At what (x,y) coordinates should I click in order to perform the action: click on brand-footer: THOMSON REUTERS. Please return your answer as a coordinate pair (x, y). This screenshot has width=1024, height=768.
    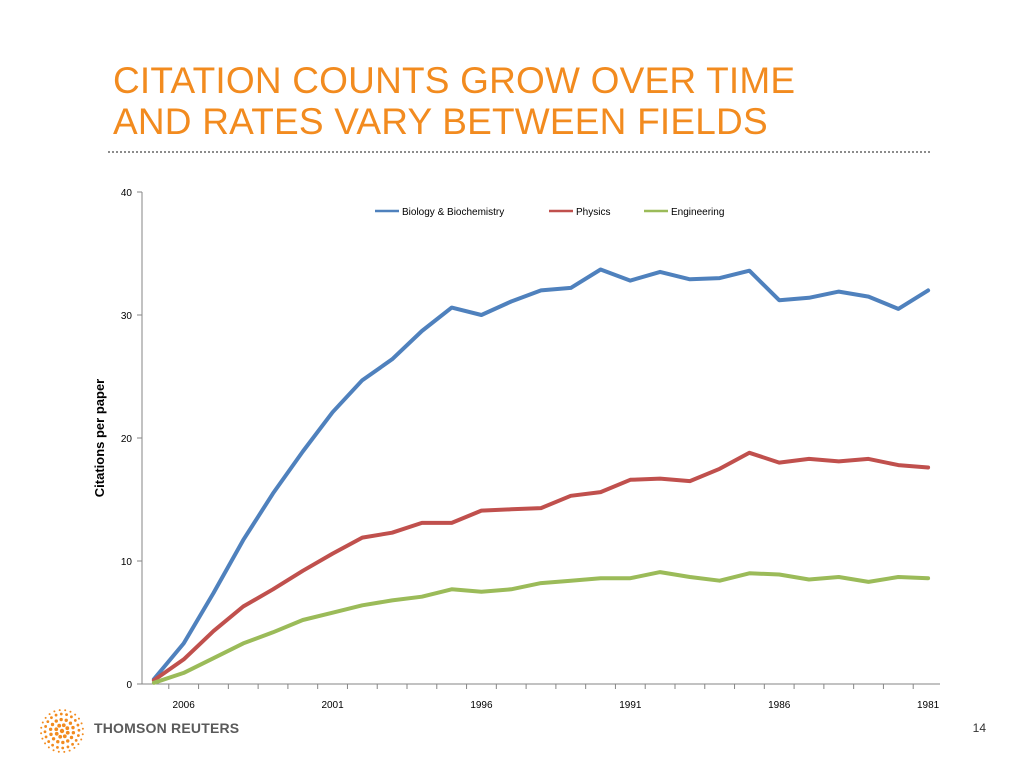
    Looking at the image, I should click on (139, 731).